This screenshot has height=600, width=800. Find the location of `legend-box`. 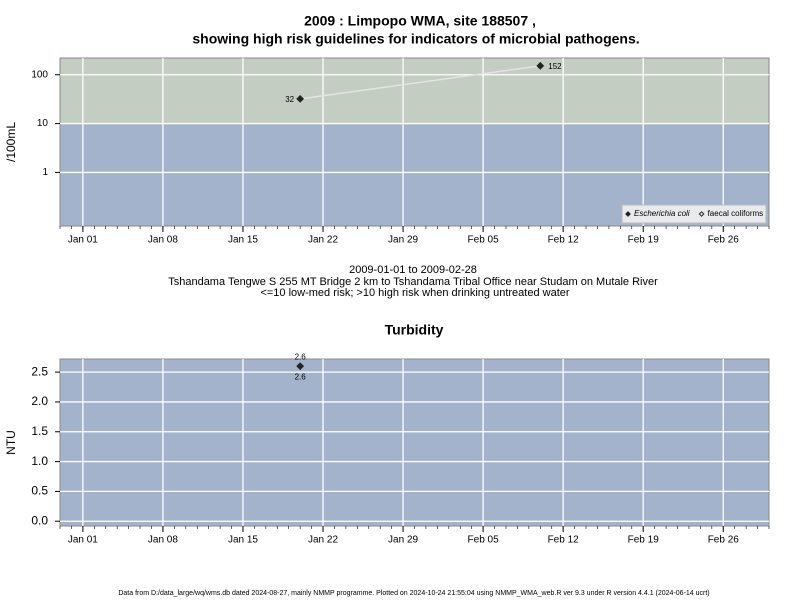

legend-box is located at coordinates (694, 214).